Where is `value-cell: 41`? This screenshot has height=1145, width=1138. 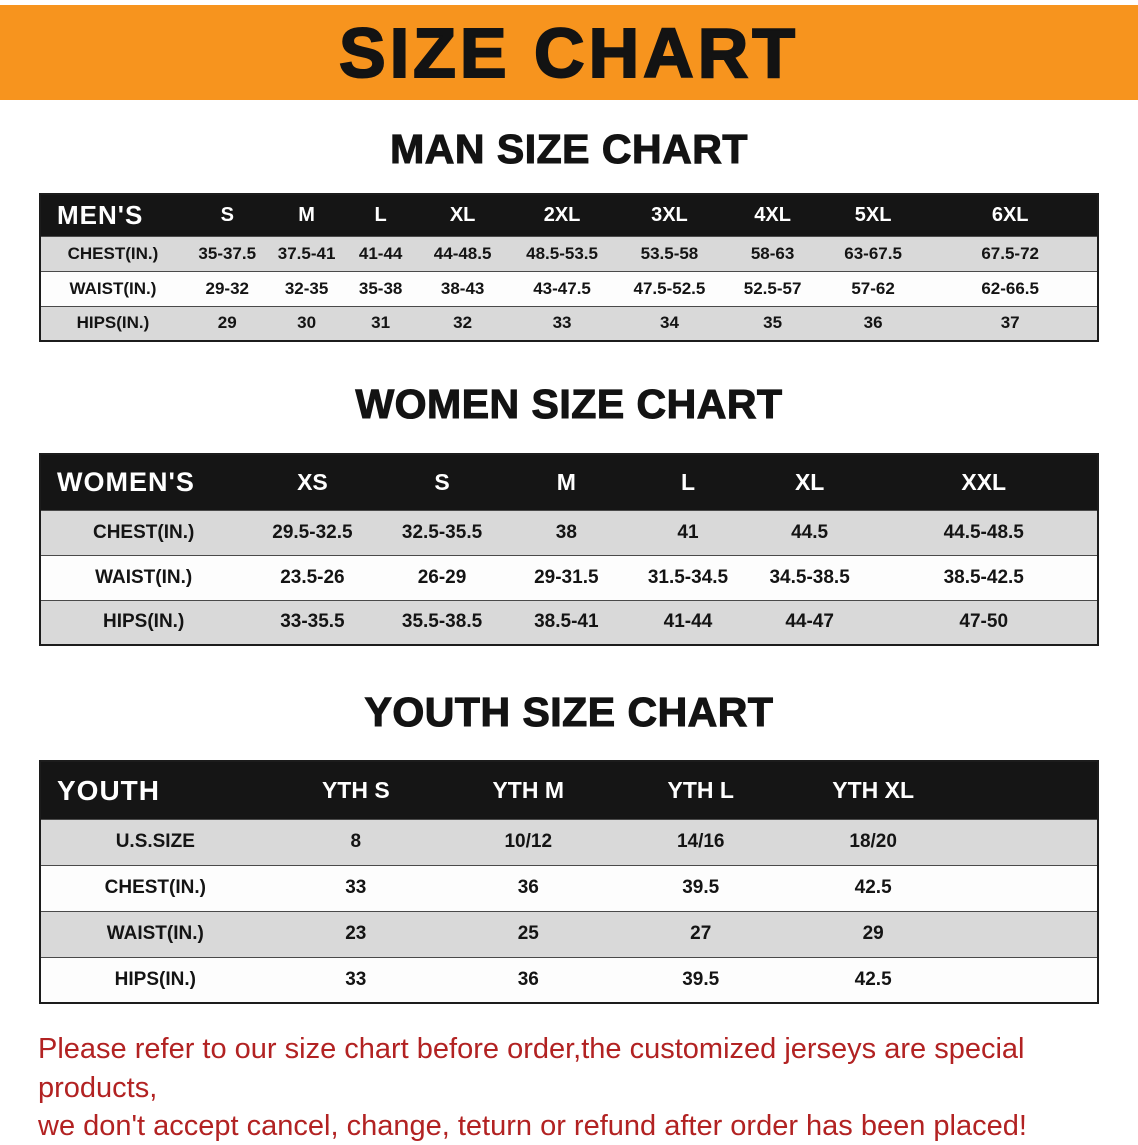 value-cell: 41 is located at coordinates (688, 532).